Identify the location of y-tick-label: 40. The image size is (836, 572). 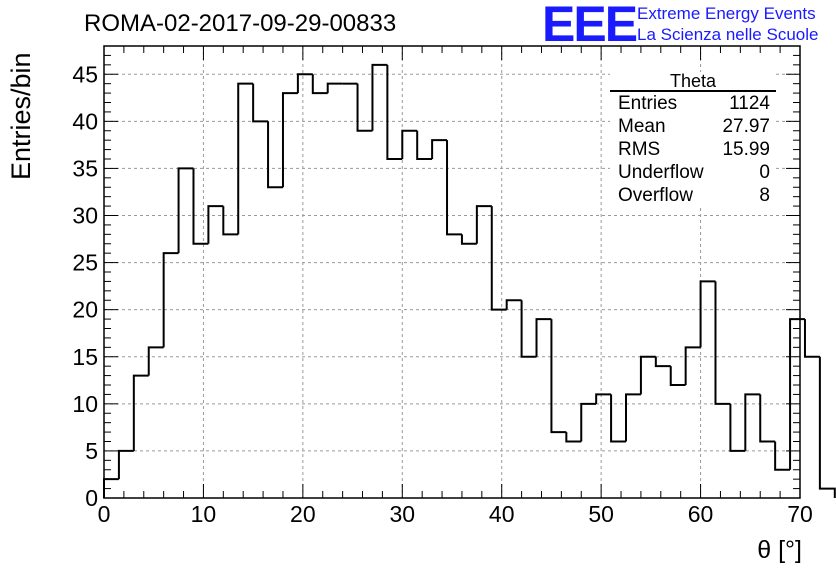
(85, 121).